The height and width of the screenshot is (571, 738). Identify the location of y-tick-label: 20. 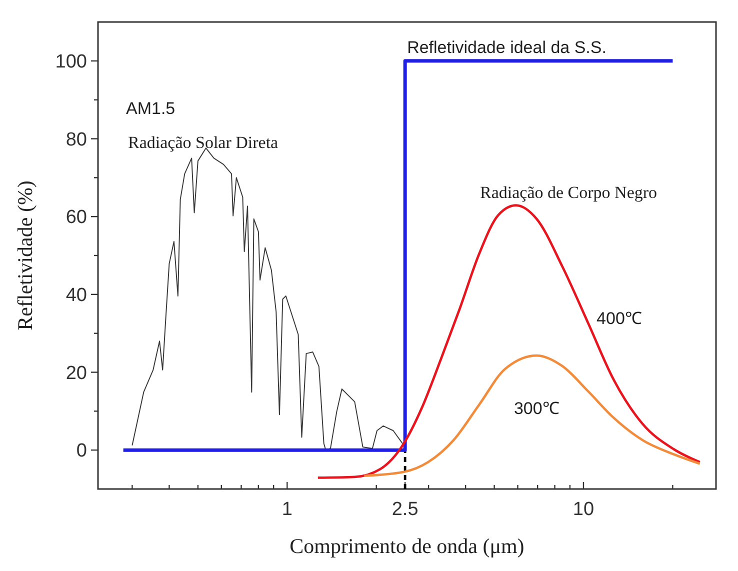
(76, 373).